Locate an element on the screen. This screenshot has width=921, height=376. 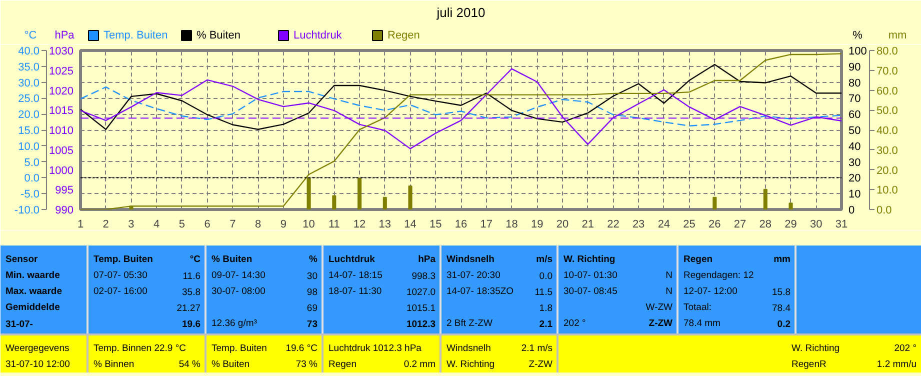
text: 998.3 is located at coordinates (424, 276).